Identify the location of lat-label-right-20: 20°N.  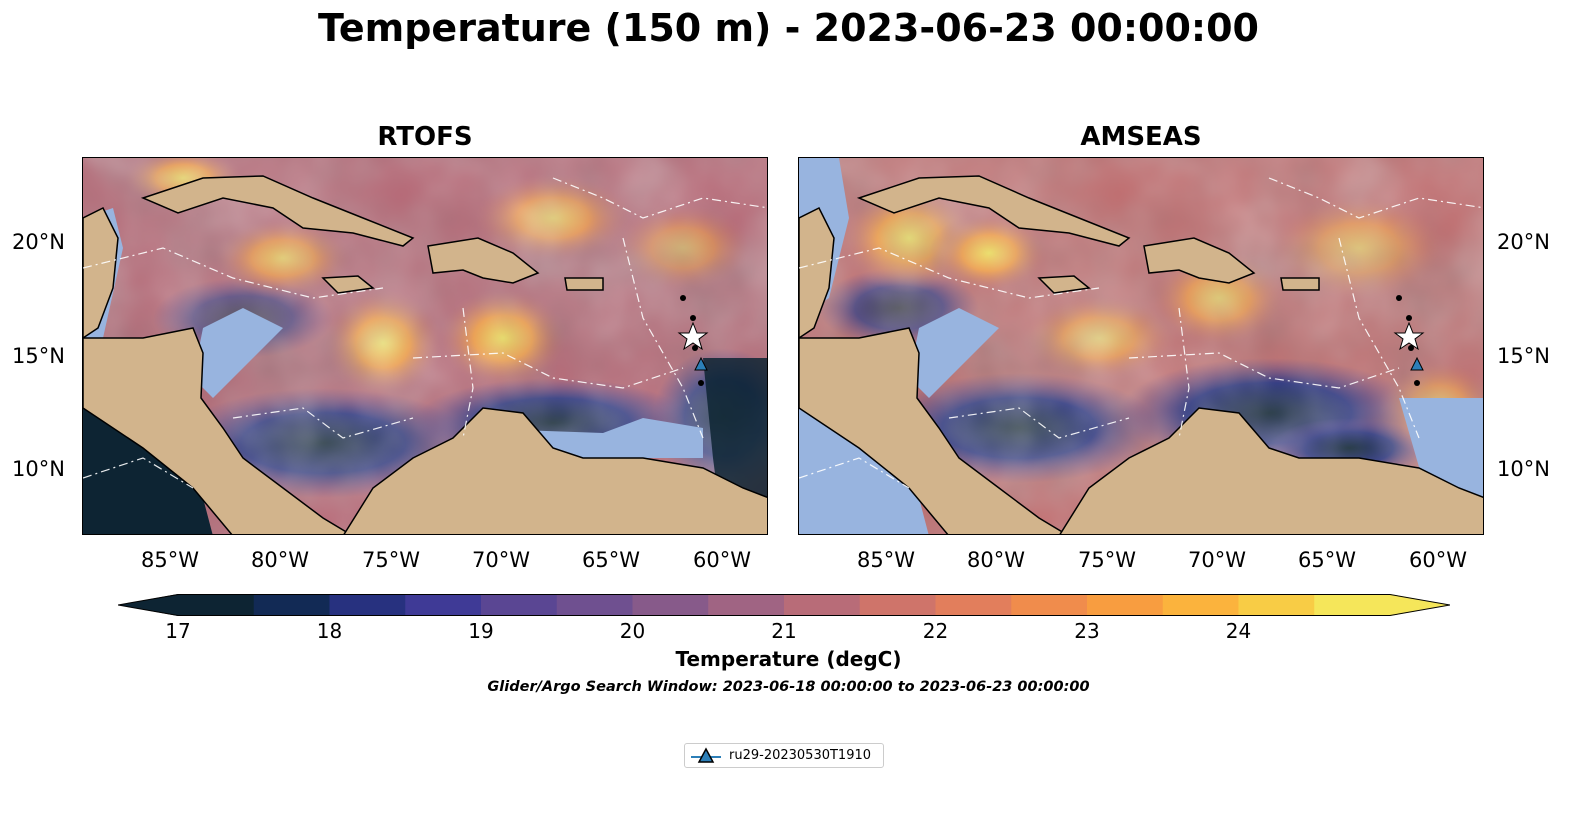
(1523, 242).